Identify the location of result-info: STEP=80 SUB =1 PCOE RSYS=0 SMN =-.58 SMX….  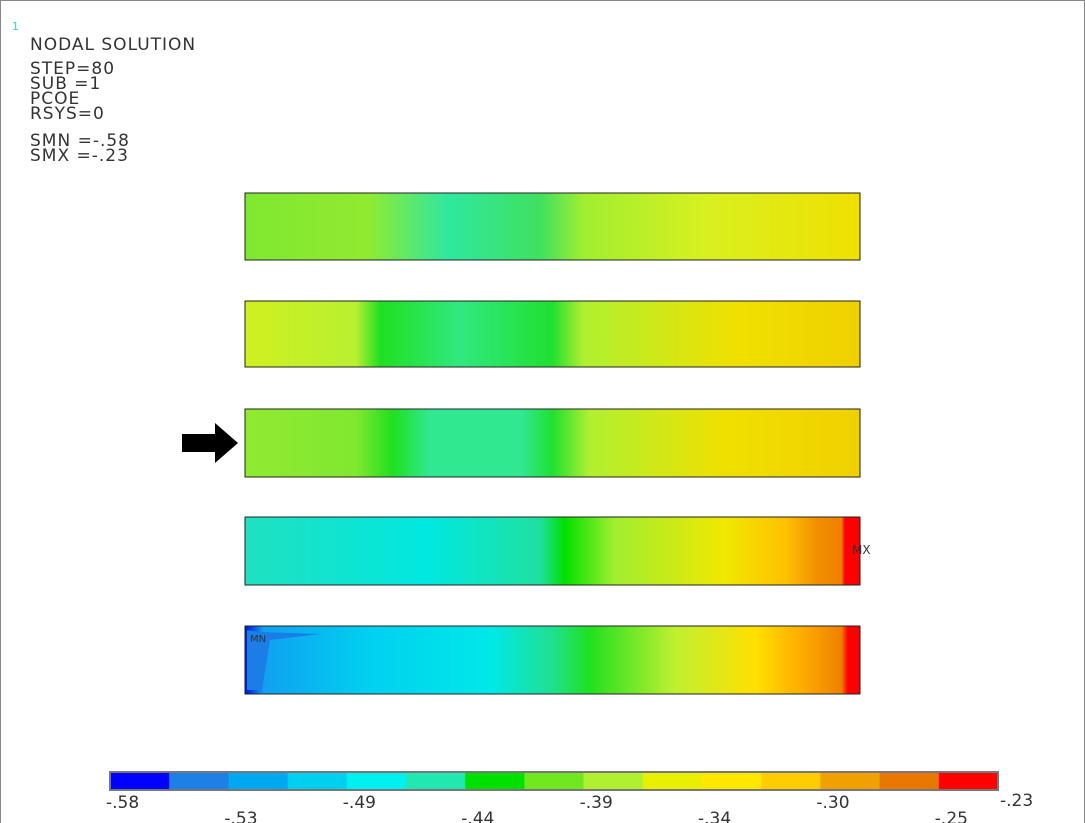
(80, 112).